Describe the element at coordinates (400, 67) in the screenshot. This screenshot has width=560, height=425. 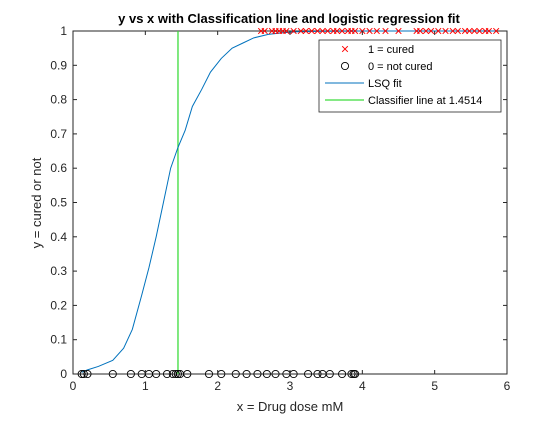
I see `legend-label-not-cured: 0 = not cured` at that location.